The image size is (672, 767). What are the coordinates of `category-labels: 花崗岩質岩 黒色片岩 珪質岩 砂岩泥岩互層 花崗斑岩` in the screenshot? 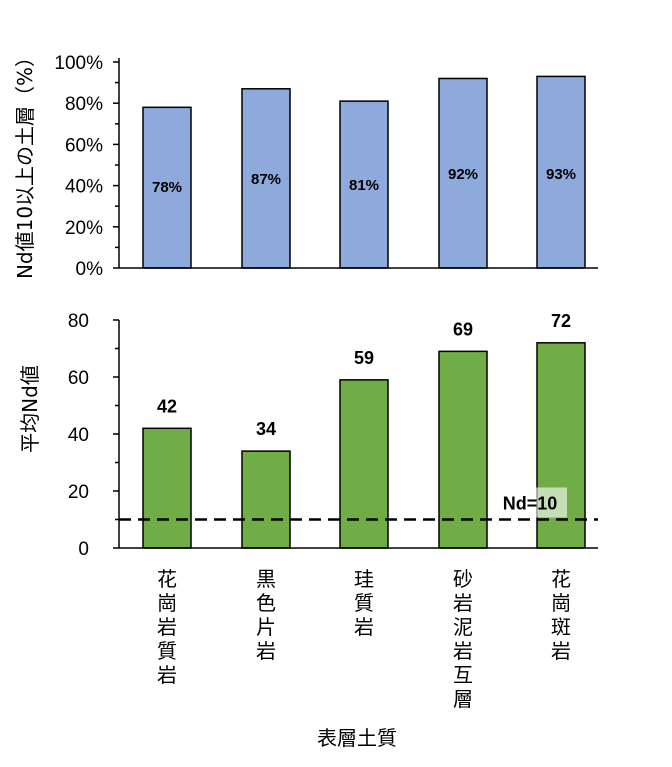 It's located at (364, 639).